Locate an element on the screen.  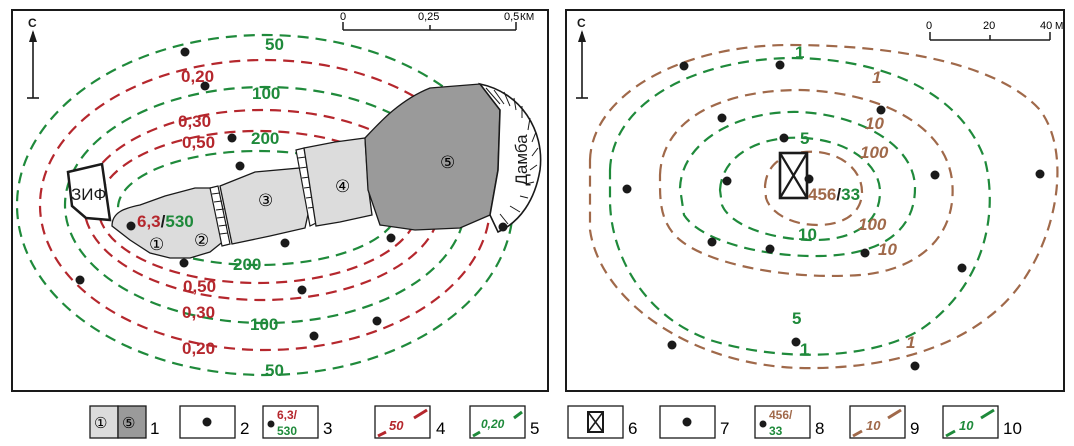
legend-item-3: 6,3/ 530 3 is located at coordinates (297, 422).